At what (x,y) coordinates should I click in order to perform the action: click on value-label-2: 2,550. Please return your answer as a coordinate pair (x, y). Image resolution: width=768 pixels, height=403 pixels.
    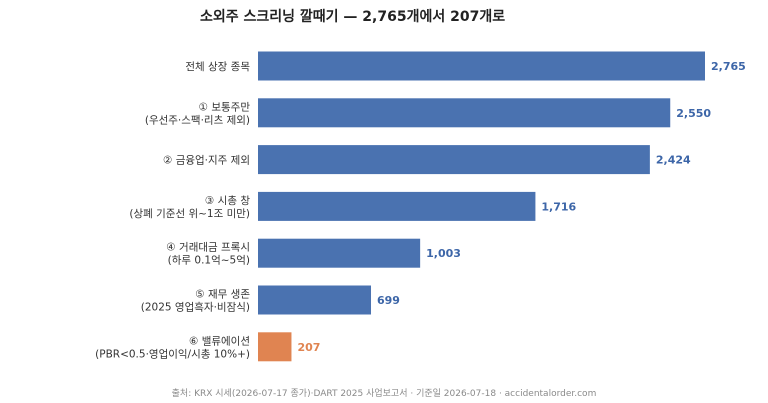
    Looking at the image, I should click on (693, 113).